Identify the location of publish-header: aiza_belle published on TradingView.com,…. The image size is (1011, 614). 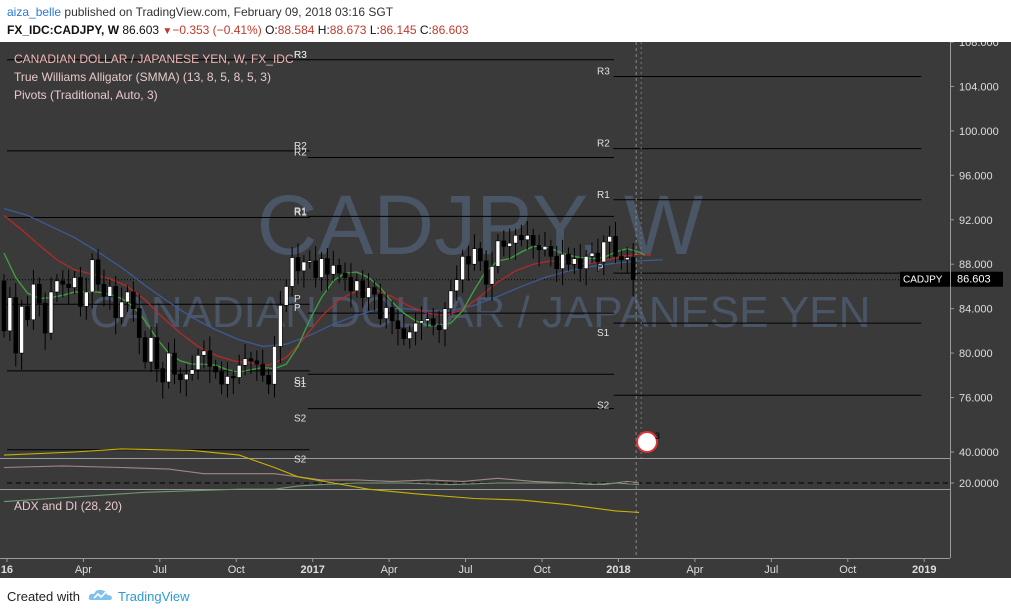
(505, 21).